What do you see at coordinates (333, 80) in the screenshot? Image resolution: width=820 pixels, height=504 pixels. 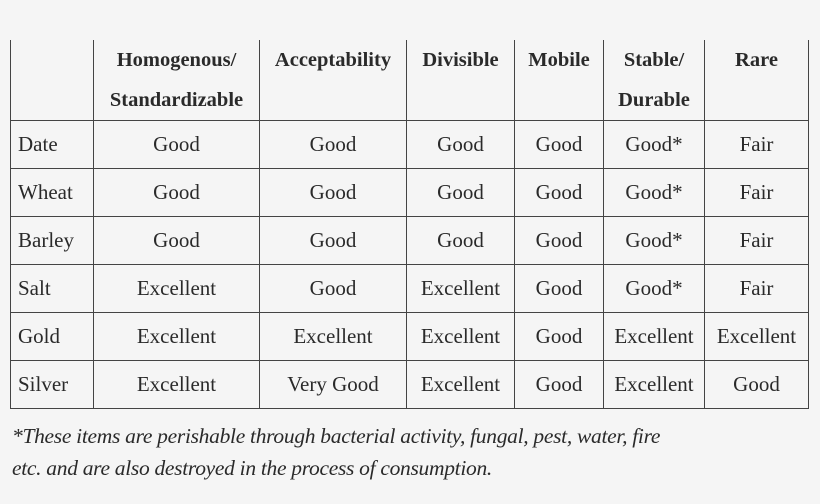 I see `header-acceptability: Acceptability` at bounding box center [333, 80].